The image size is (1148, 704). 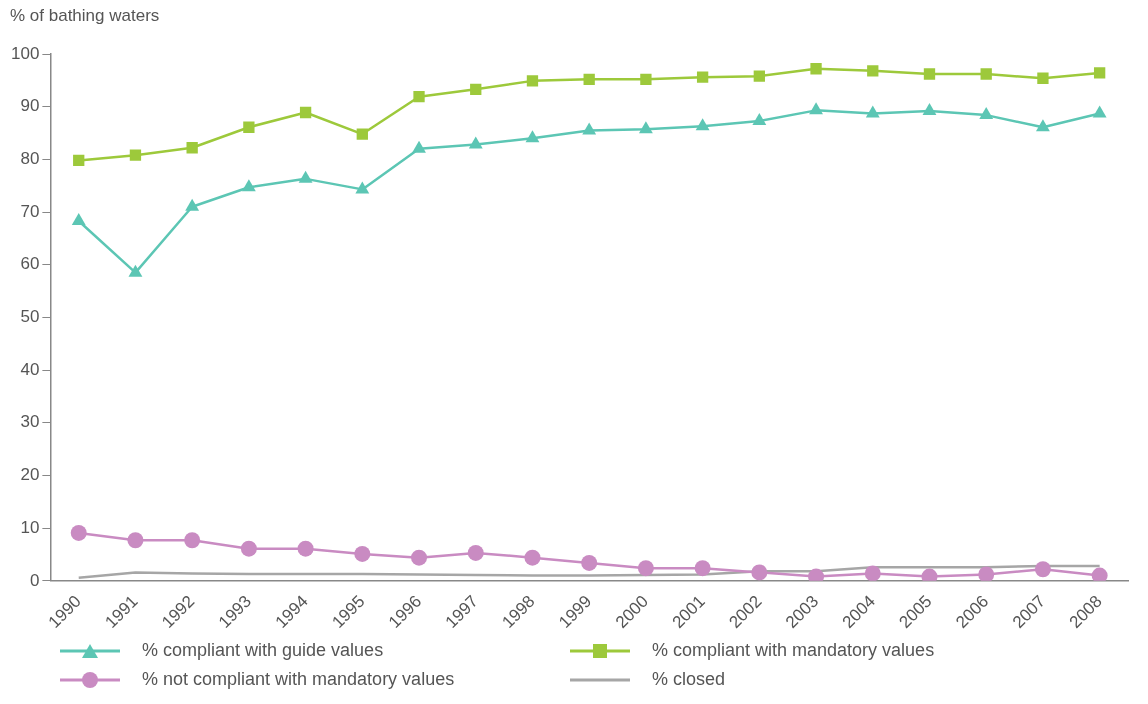 What do you see at coordinates (30, 317) in the screenshot?
I see `y-tick-label: 50` at bounding box center [30, 317].